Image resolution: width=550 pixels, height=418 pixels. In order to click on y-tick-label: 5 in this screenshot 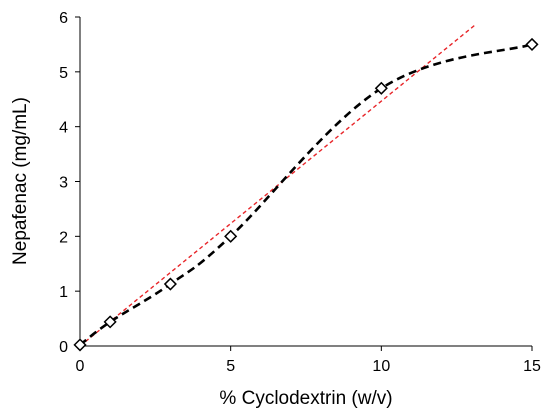, I will do `click(63, 73)`.